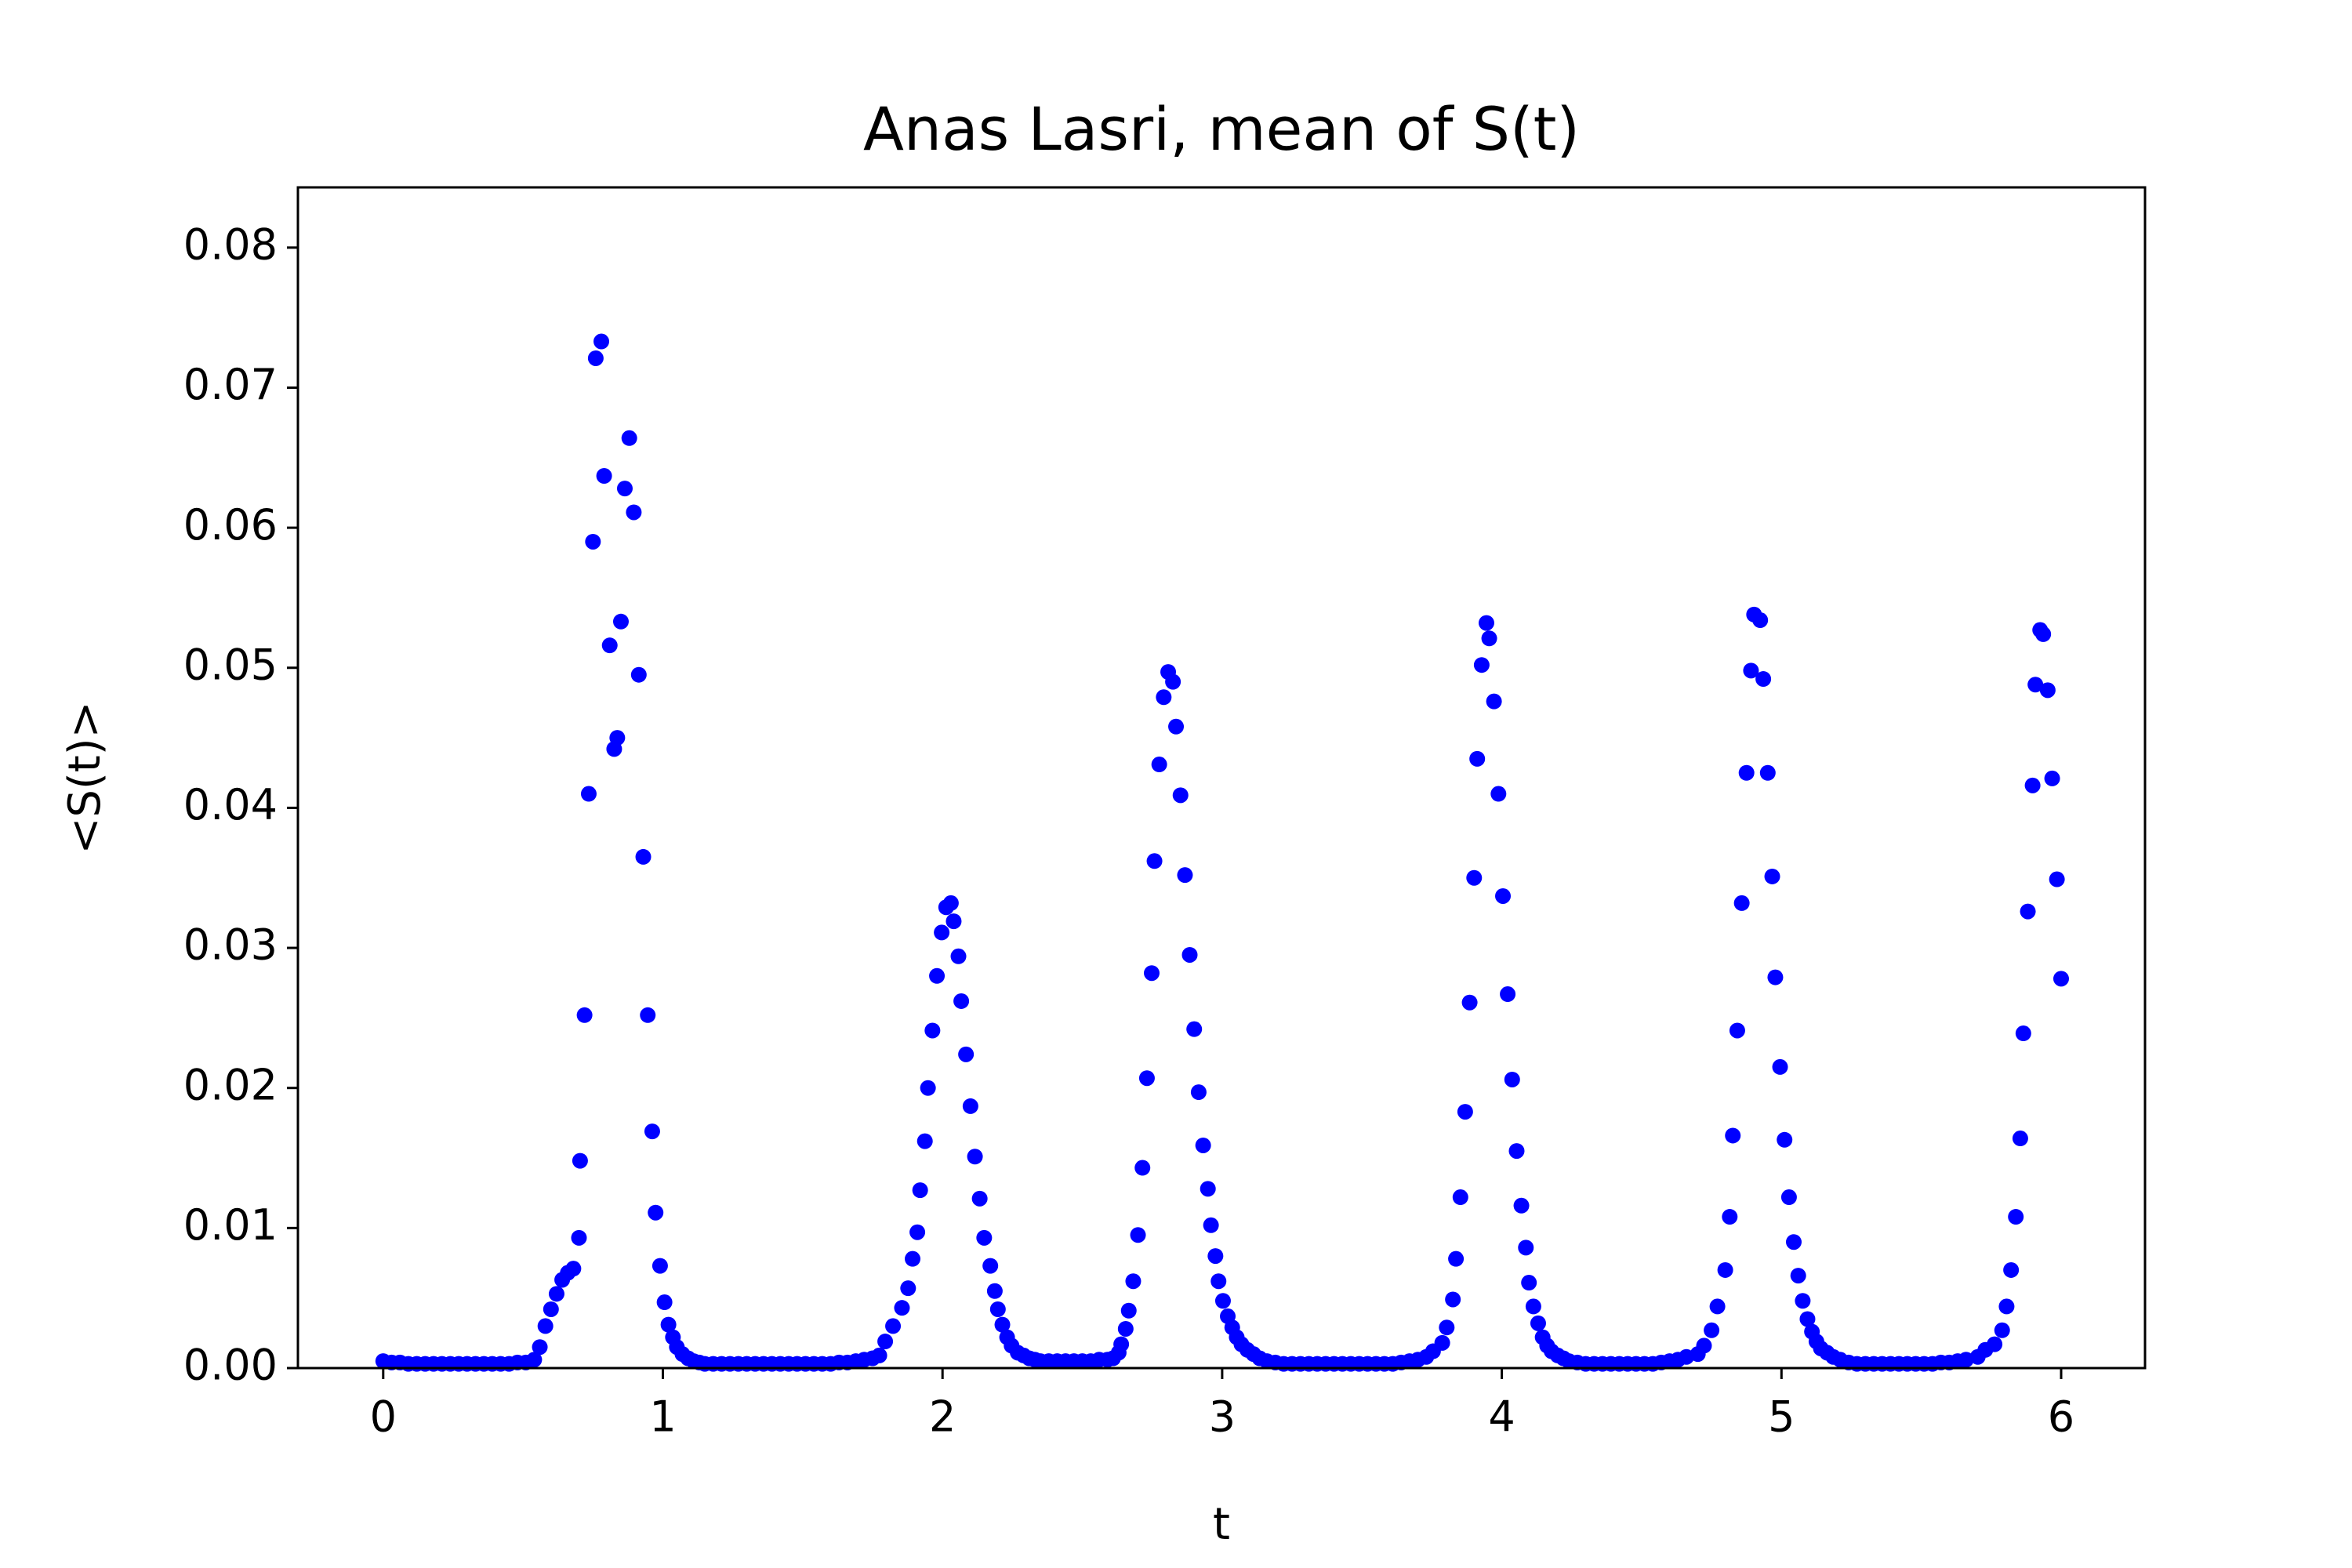 The image size is (2352, 1568). I want to click on y-tick-label: 0.03, so click(230, 945).